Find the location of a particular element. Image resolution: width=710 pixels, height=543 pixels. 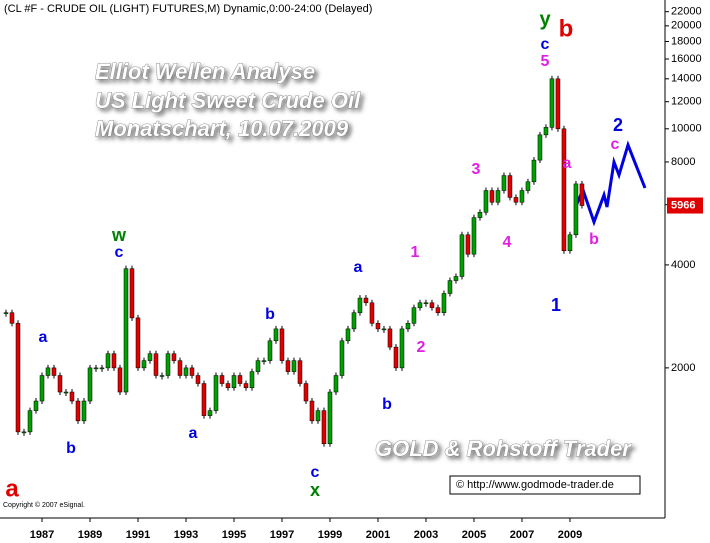

x-tick-label: 1989 is located at coordinates (90, 535).